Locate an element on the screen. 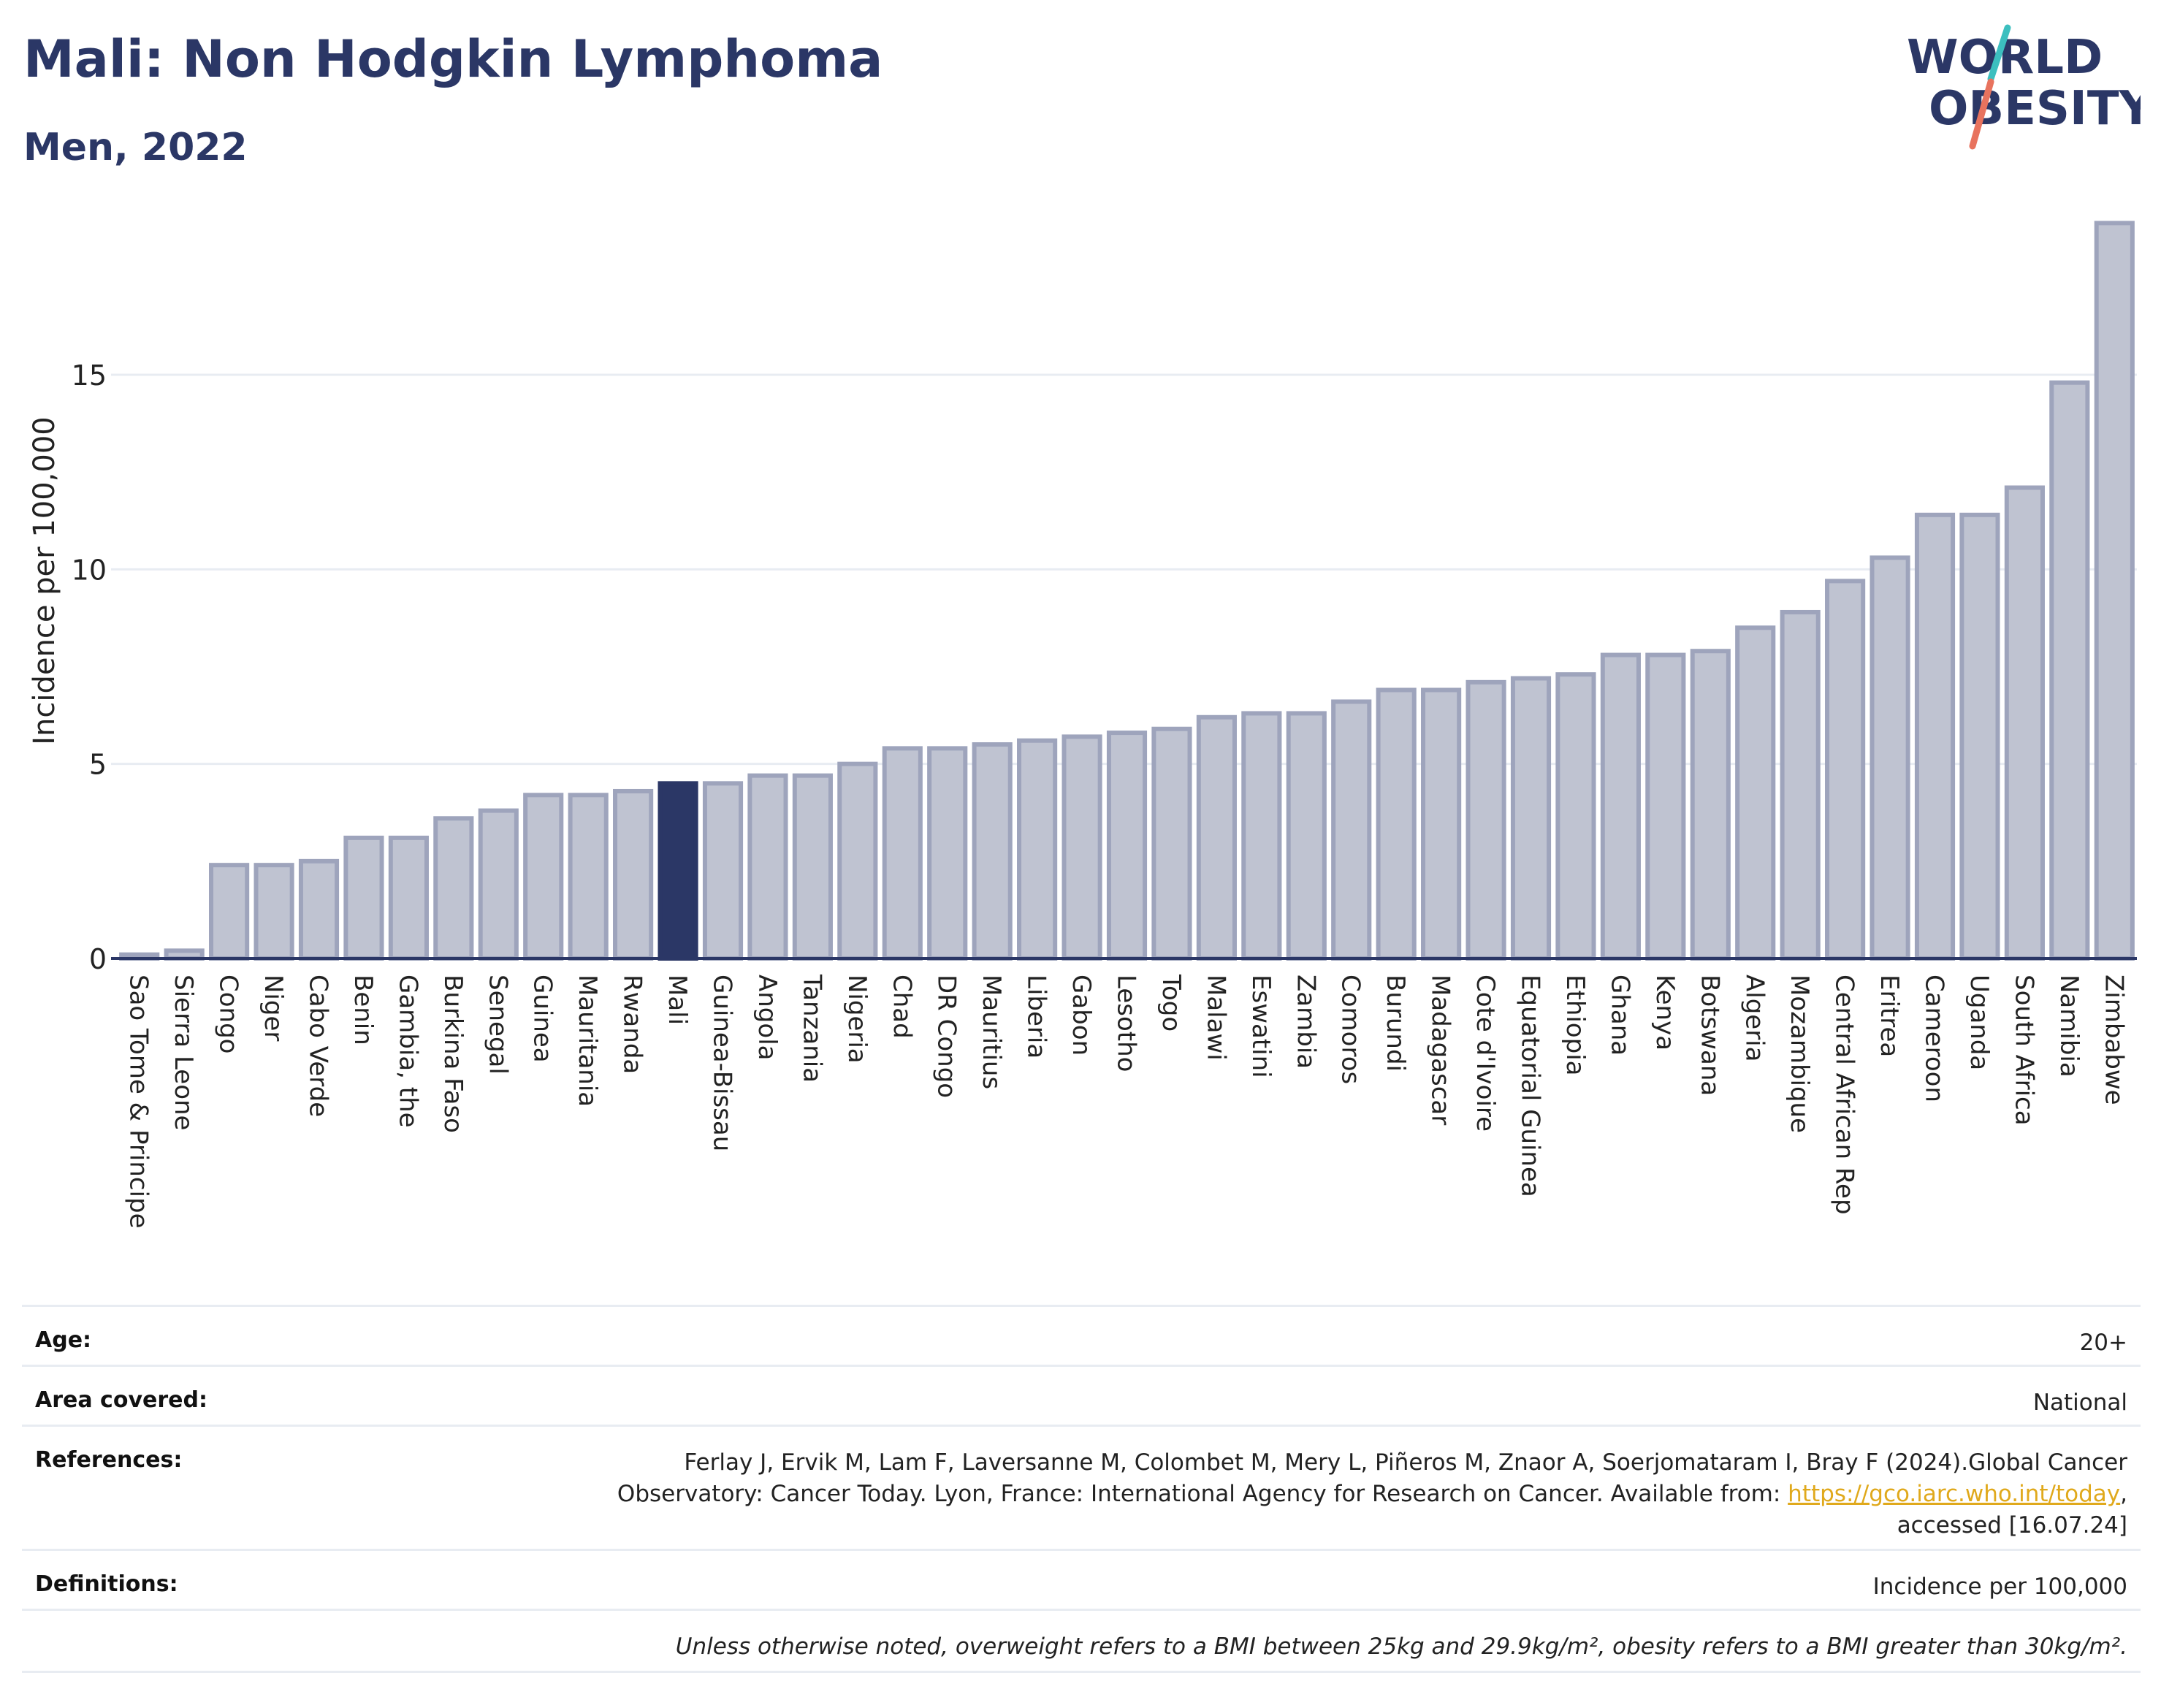 This screenshot has height=1708, width=2161. bar-ethiopia is located at coordinates (1575, 816).